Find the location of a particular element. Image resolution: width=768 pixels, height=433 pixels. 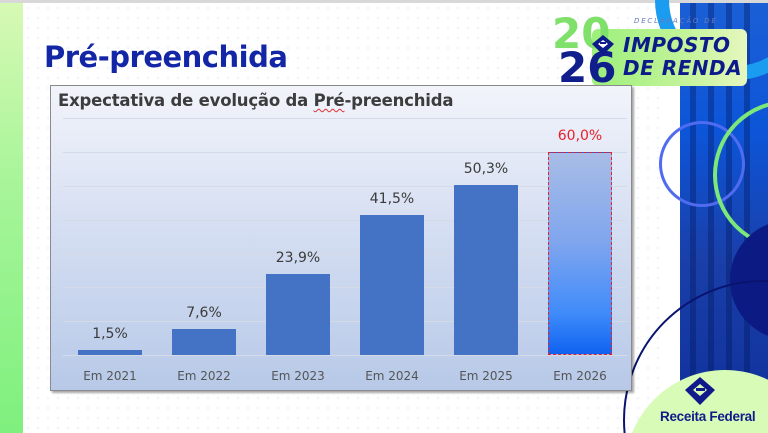

bar-em-2023 is located at coordinates (298, 314).